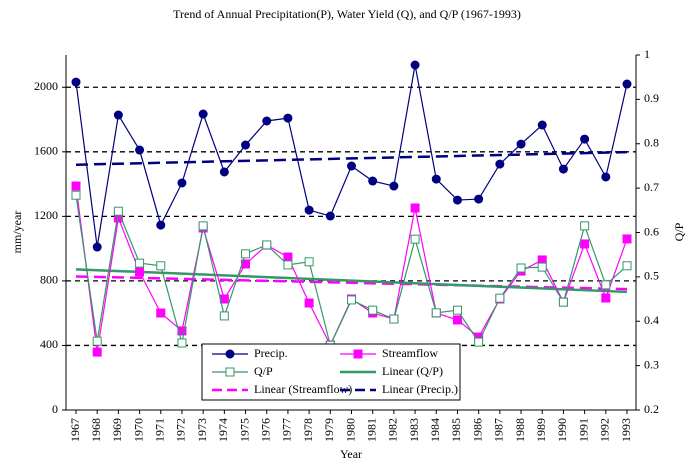 The width and height of the screenshot is (695, 462). I want to click on y-tick-label: 2000, so click(46, 86).